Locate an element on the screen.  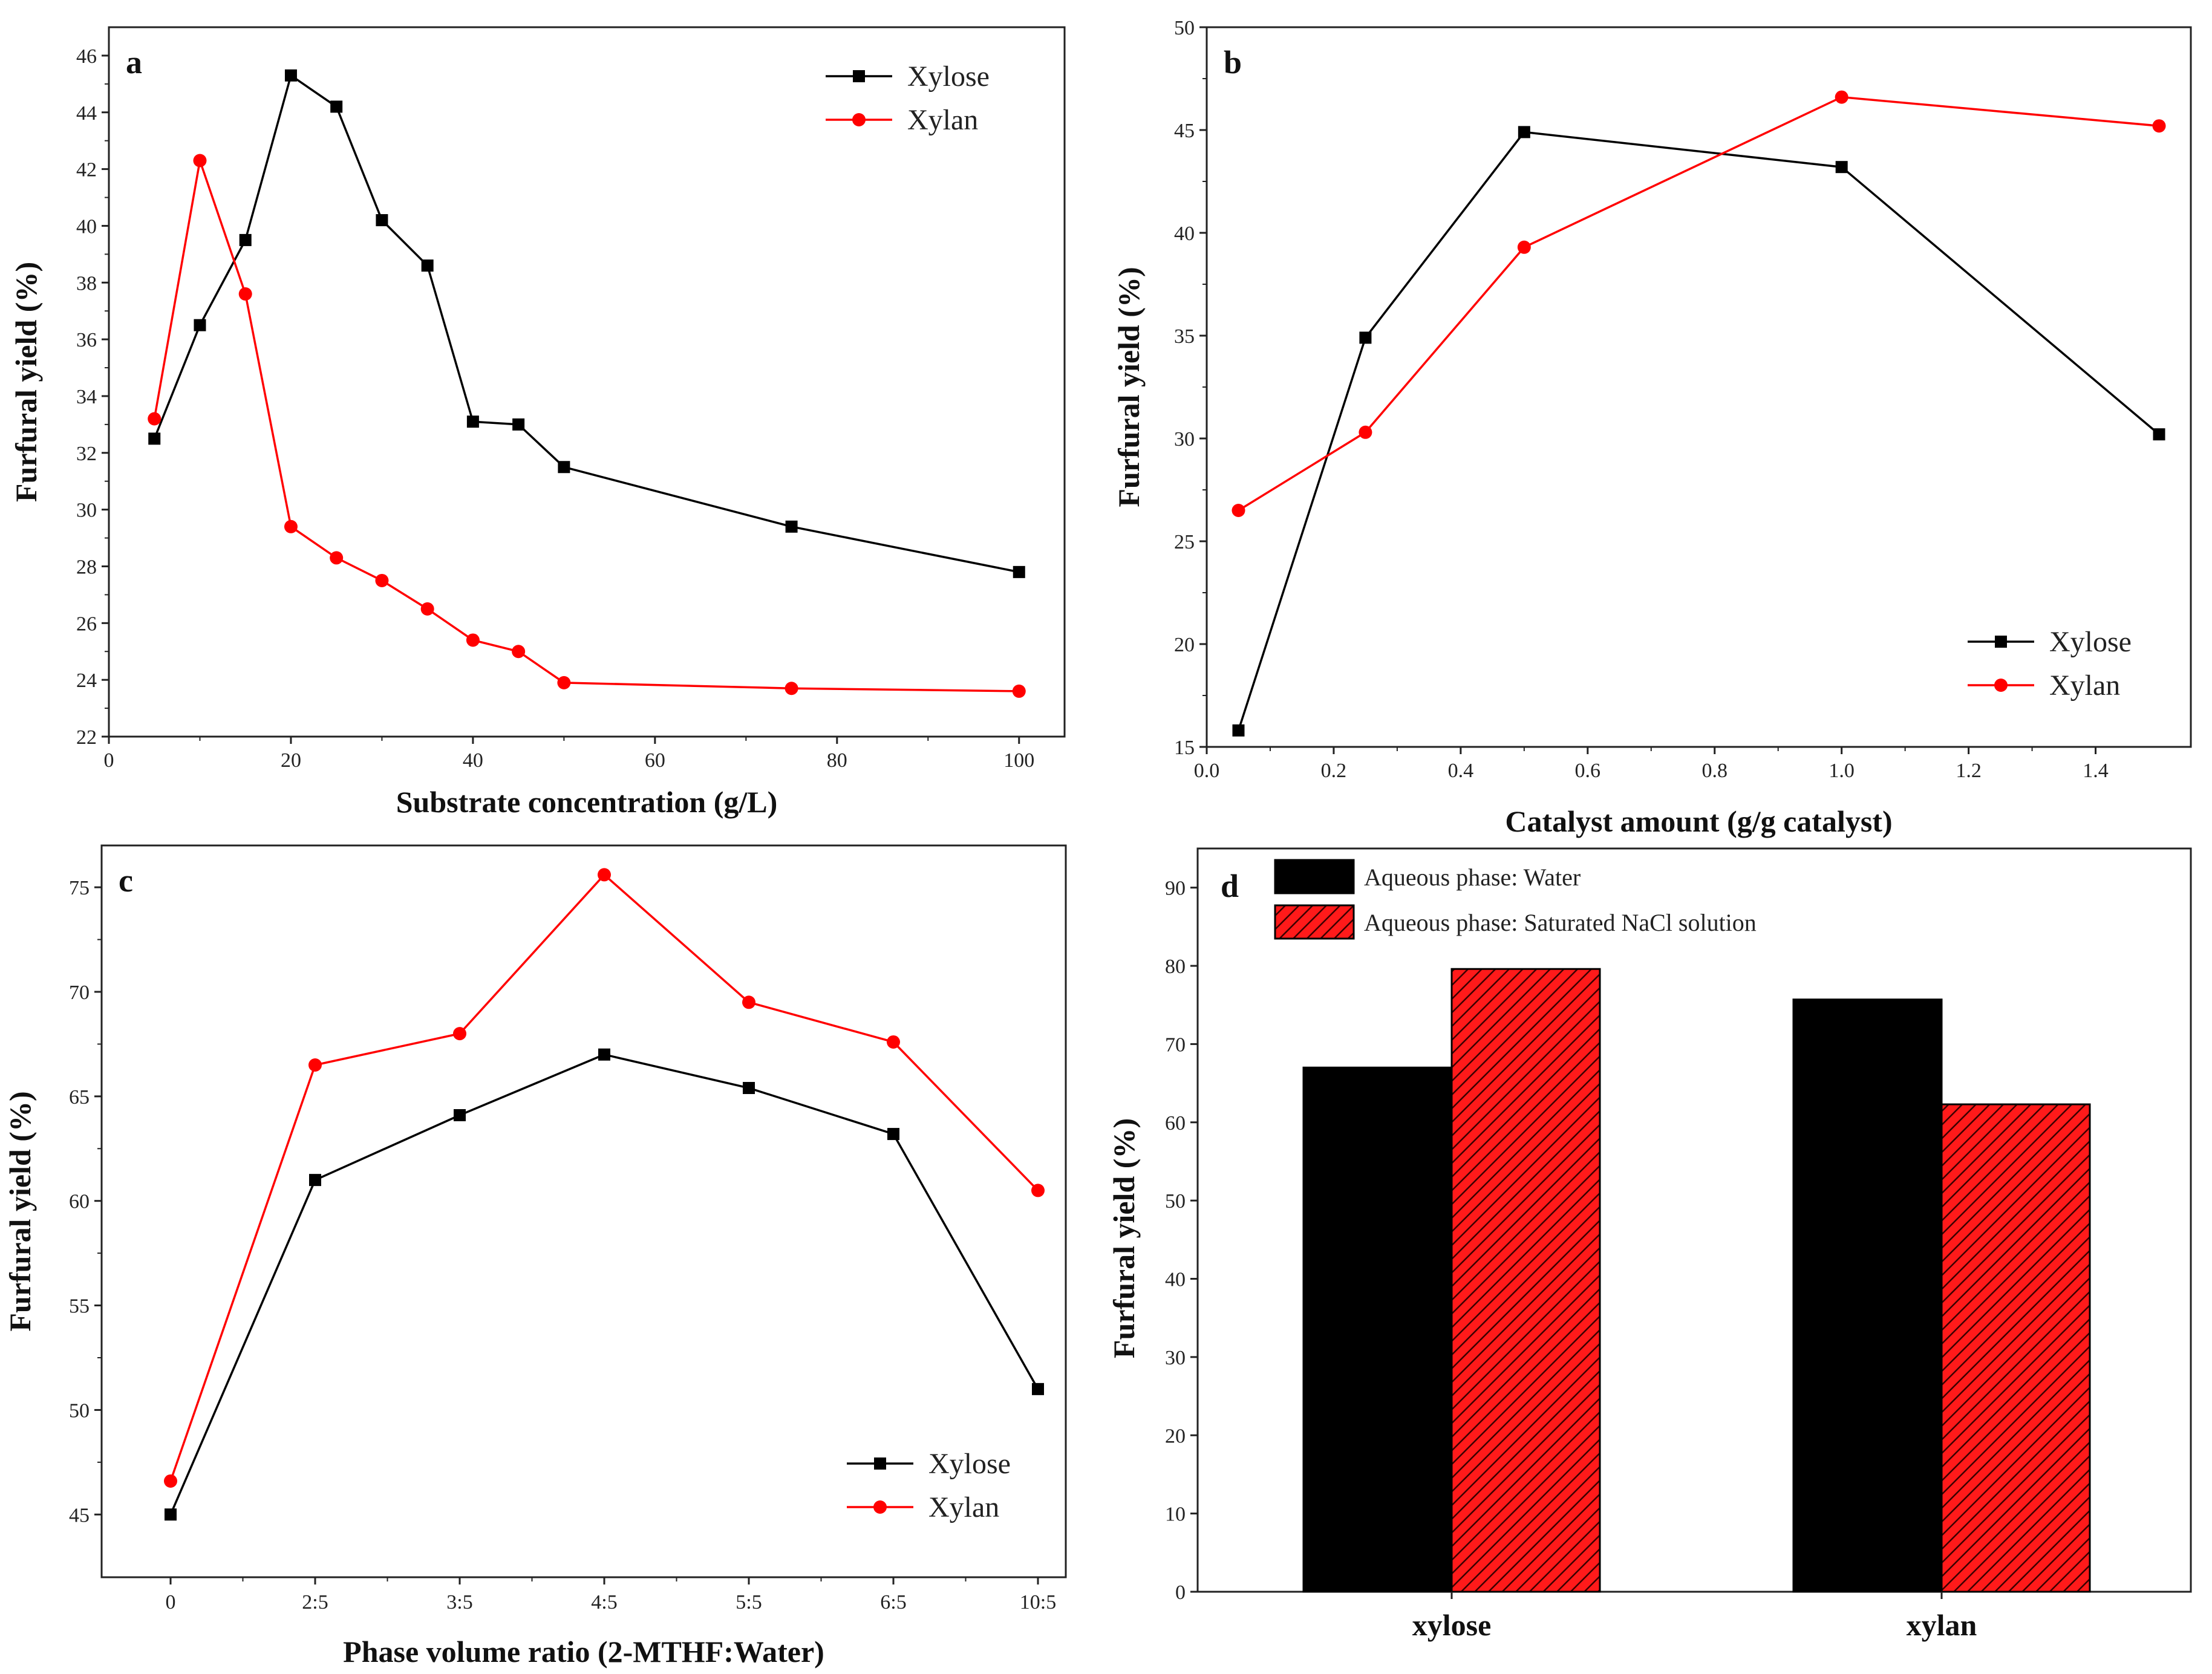
x-tick-label: 0.8 is located at coordinates (1714, 771).